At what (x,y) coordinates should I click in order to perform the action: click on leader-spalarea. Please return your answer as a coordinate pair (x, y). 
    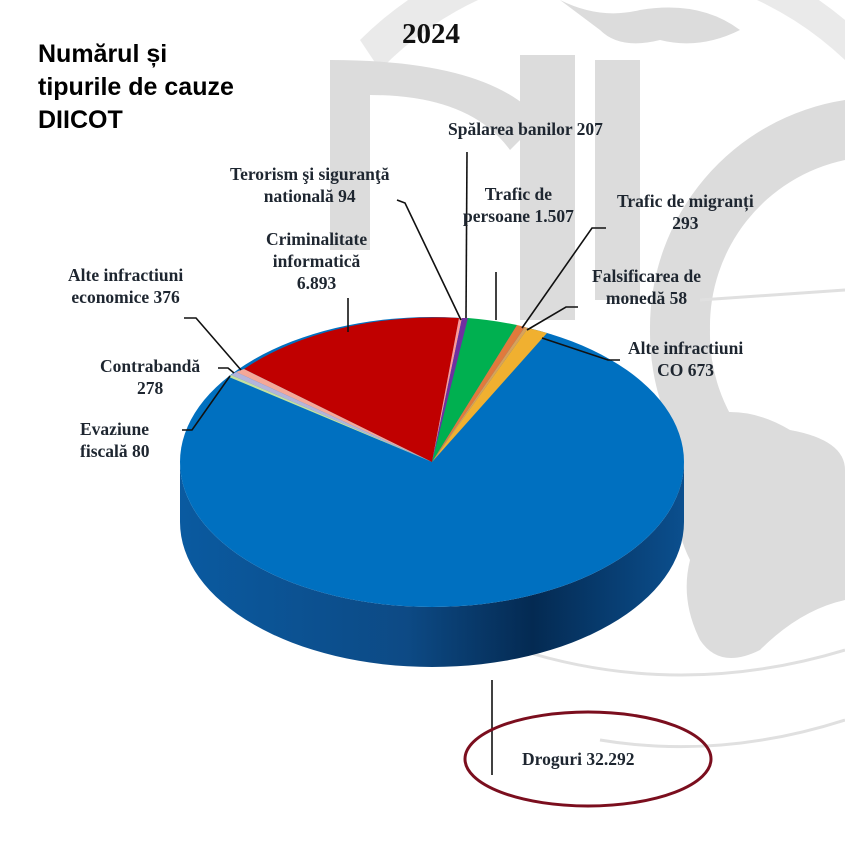
    Looking at the image, I should click on (466, 235).